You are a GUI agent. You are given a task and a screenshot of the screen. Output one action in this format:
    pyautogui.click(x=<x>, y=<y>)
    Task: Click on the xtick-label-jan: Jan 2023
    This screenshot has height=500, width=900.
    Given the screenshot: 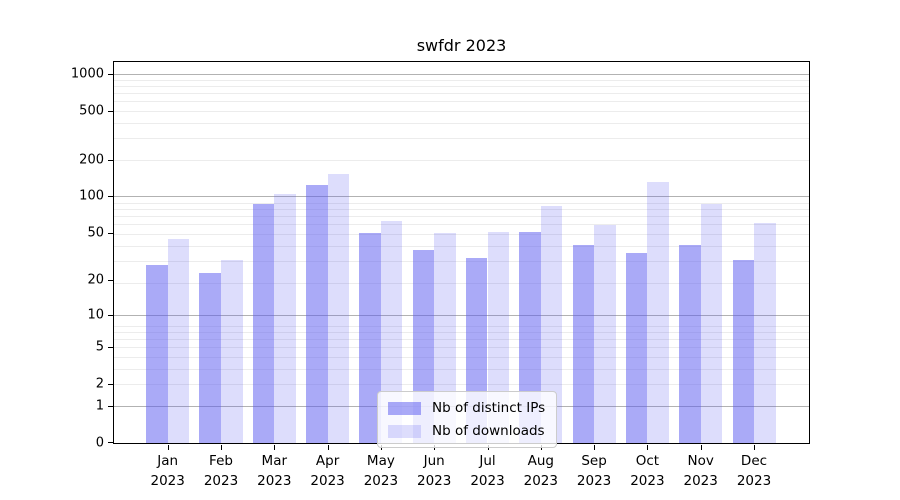 What is the action you would take?
    pyautogui.click(x=167, y=471)
    